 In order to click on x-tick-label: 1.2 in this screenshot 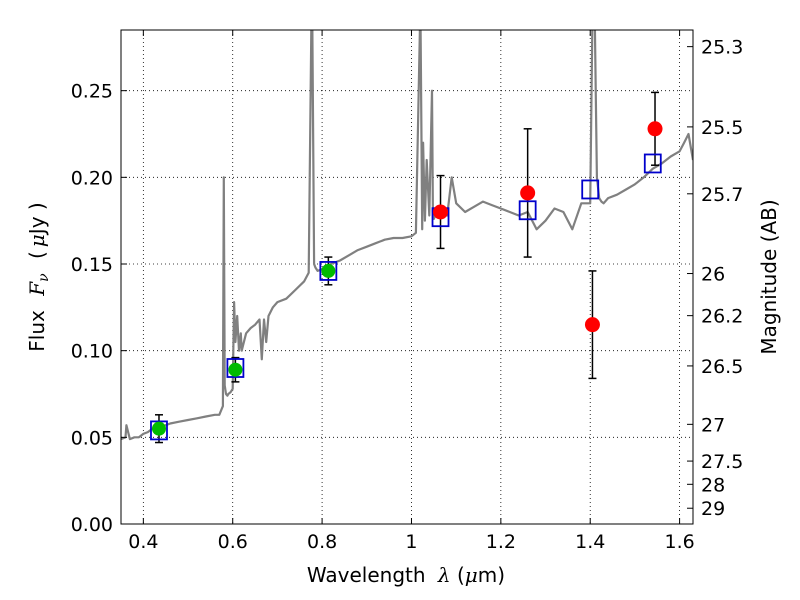, I will do `click(501, 542)`.